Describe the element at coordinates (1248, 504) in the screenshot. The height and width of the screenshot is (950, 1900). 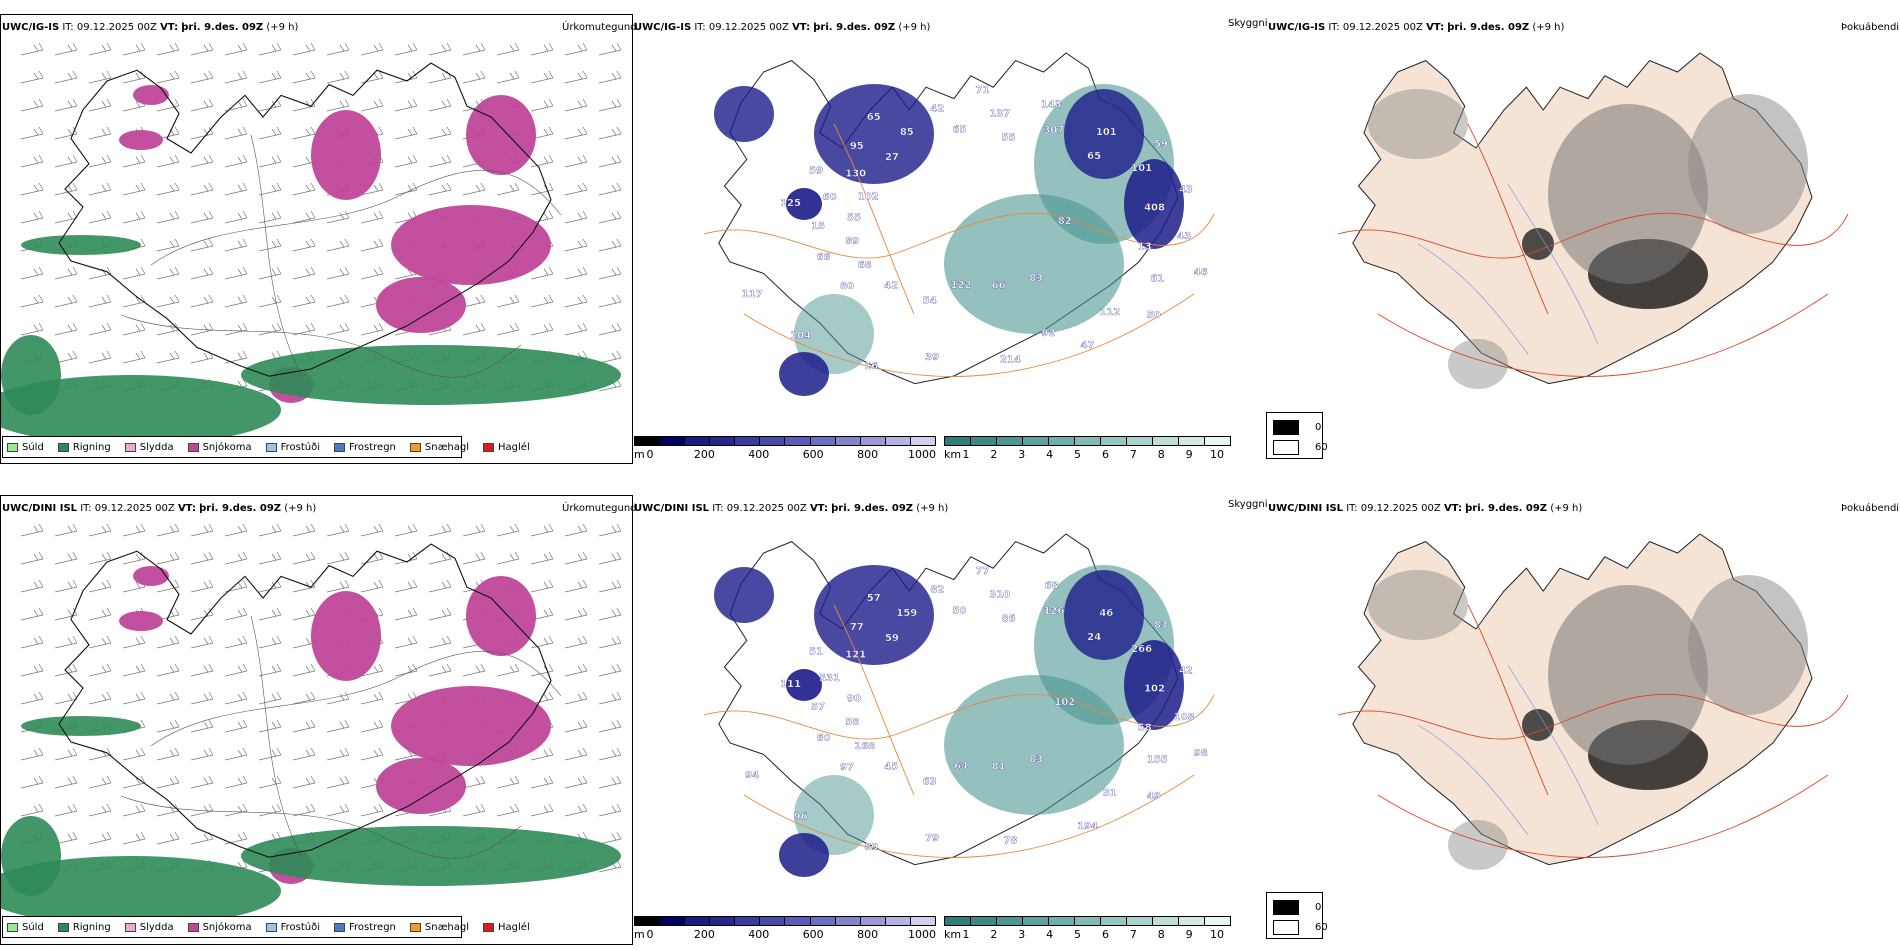
I see `panel-title-visibility-row2: Skyggni` at that location.